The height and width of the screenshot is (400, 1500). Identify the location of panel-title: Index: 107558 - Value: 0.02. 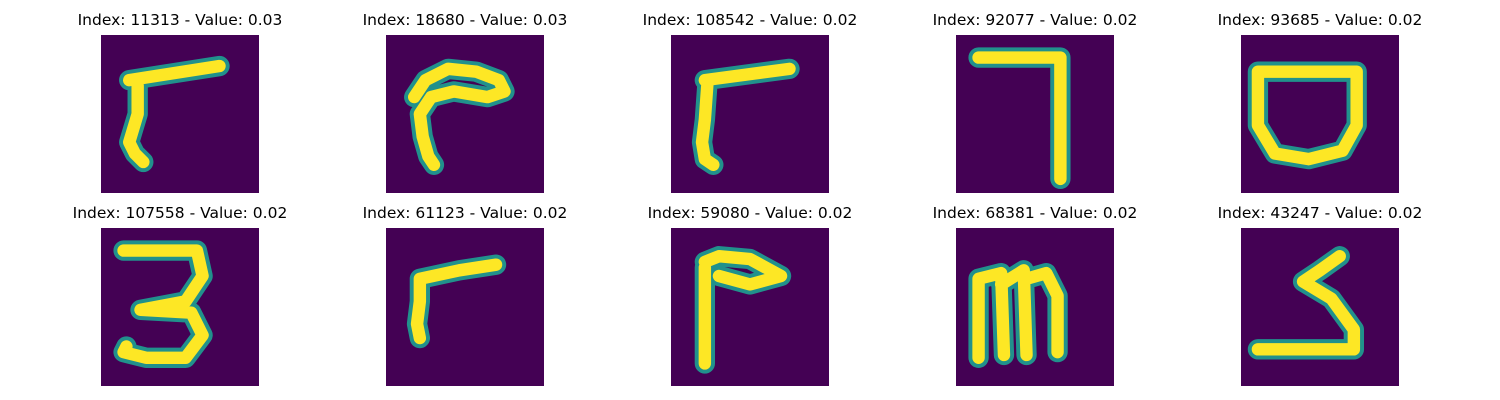
(180, 213).